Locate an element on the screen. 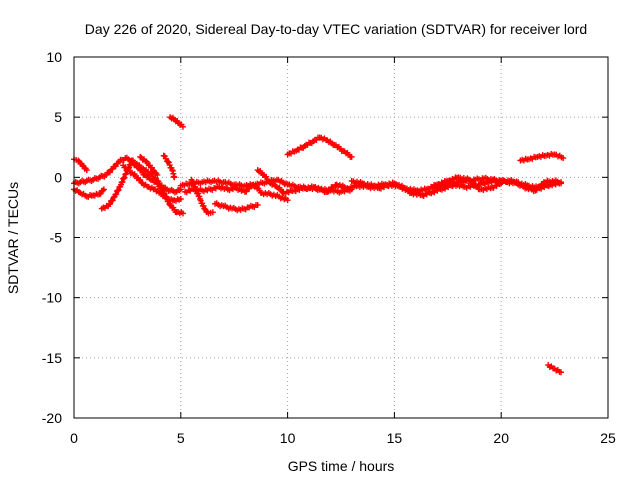 Image resolution: width=640 pixels, height=480 pixels. y-tick-label: -5 is located at coordinates (56, 238).